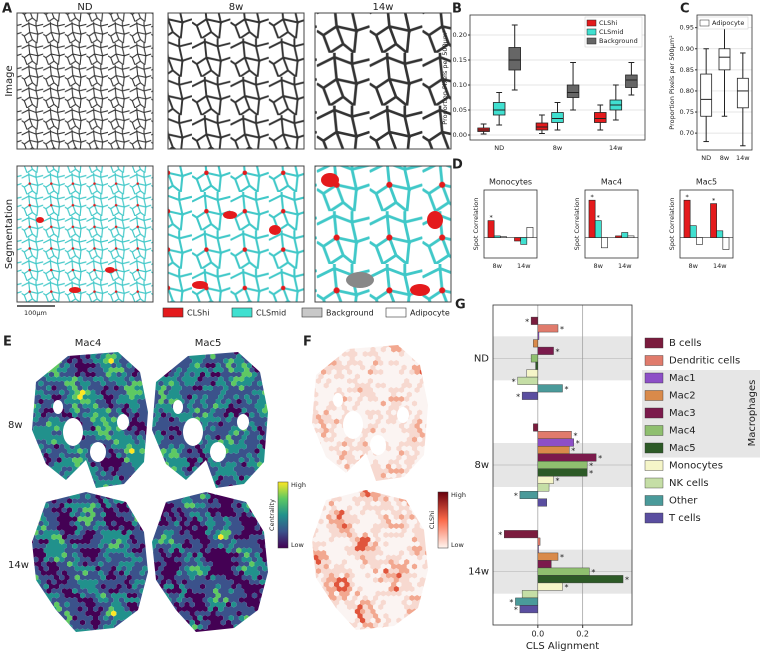 The width and height of the screenshot is (762, 656). Describe the element at coordinates (460, 60) in the screenshot. I see `y-tick-label: 0.15` at that location.